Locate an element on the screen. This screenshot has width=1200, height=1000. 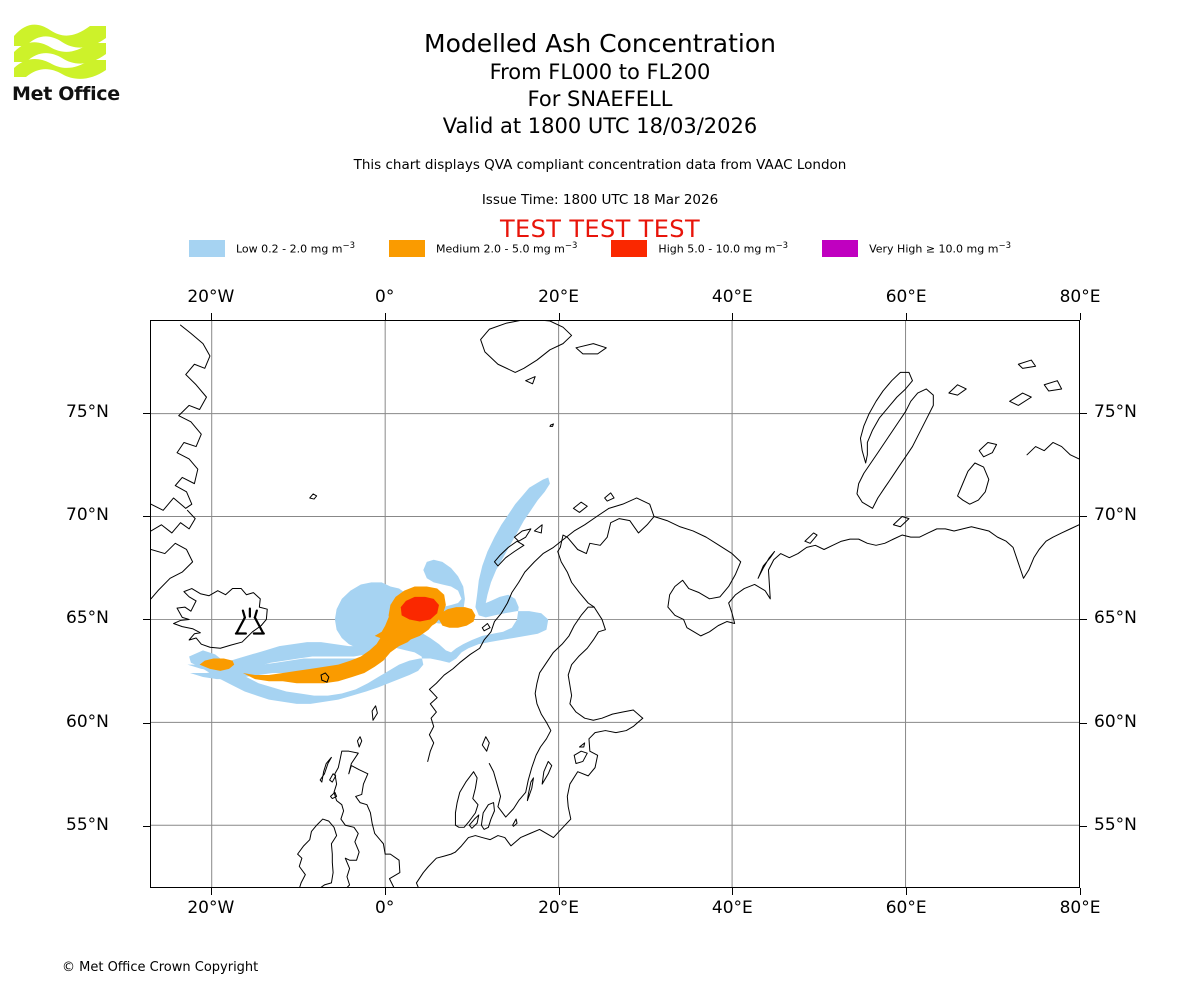
coastline-bear-island is located at coordinates (551, 425).